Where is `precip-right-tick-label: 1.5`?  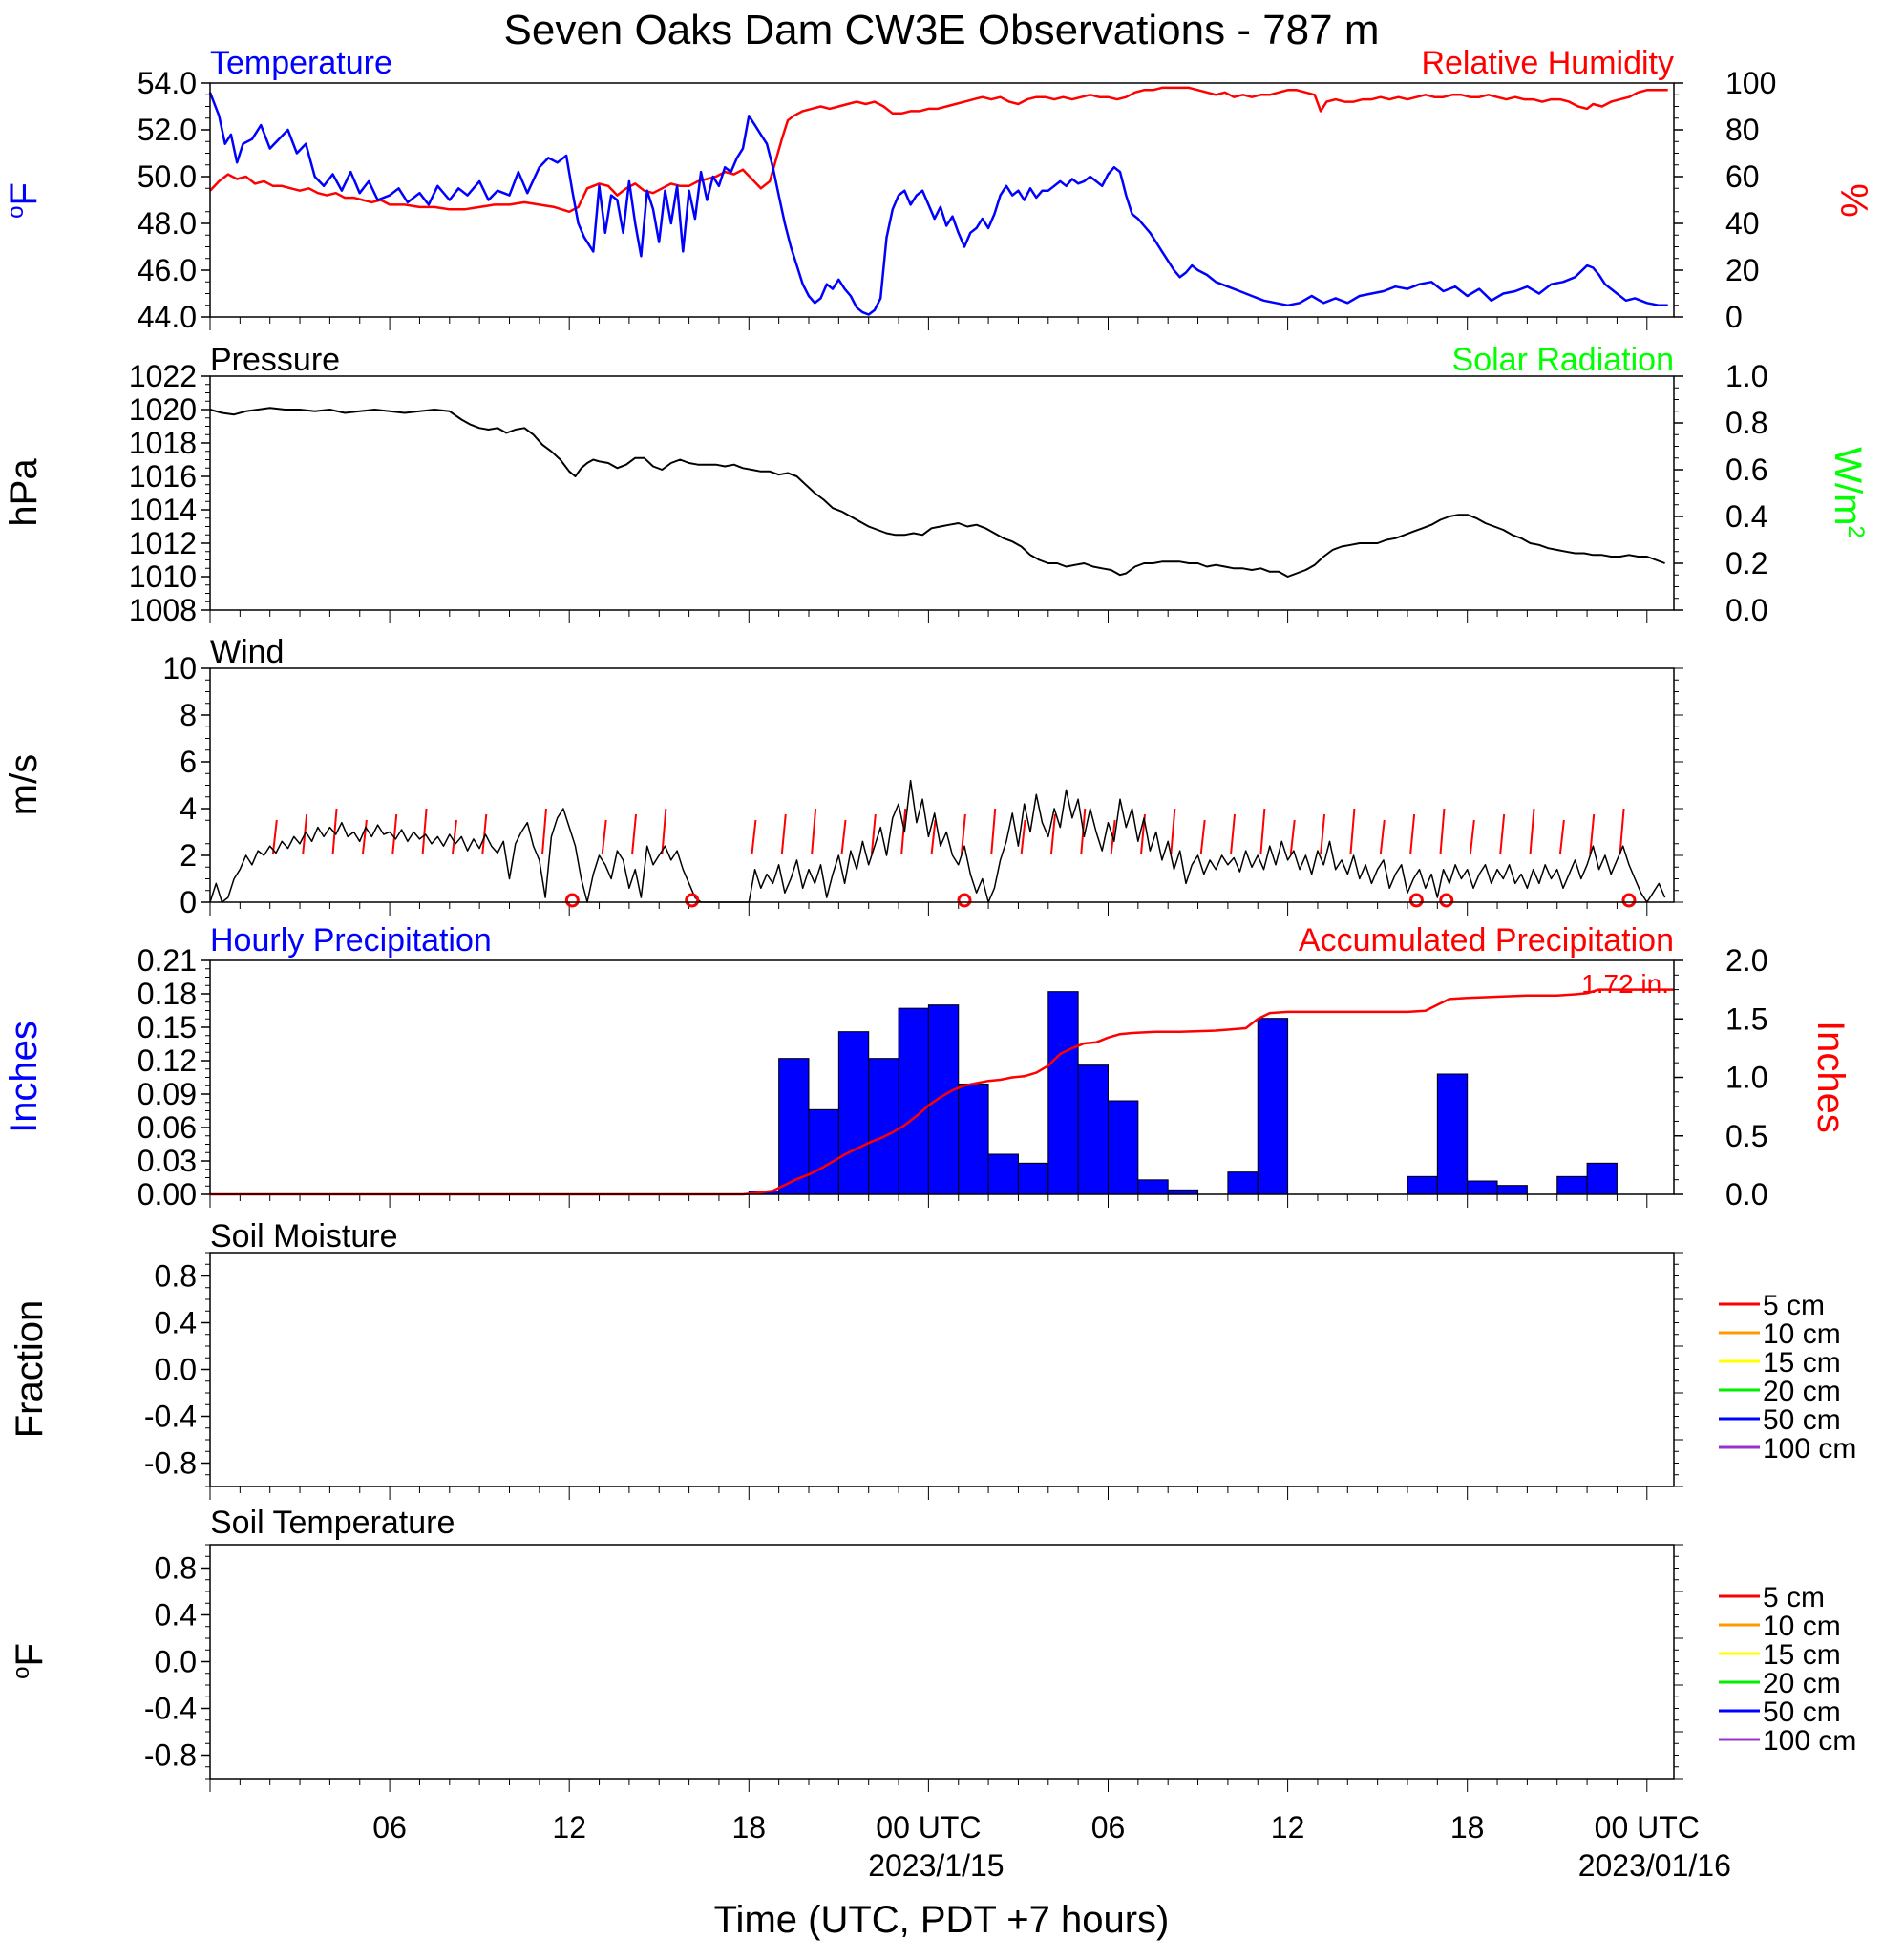
precip-right-tick-label: 1.5 is located at coordinates (1746, 1018).